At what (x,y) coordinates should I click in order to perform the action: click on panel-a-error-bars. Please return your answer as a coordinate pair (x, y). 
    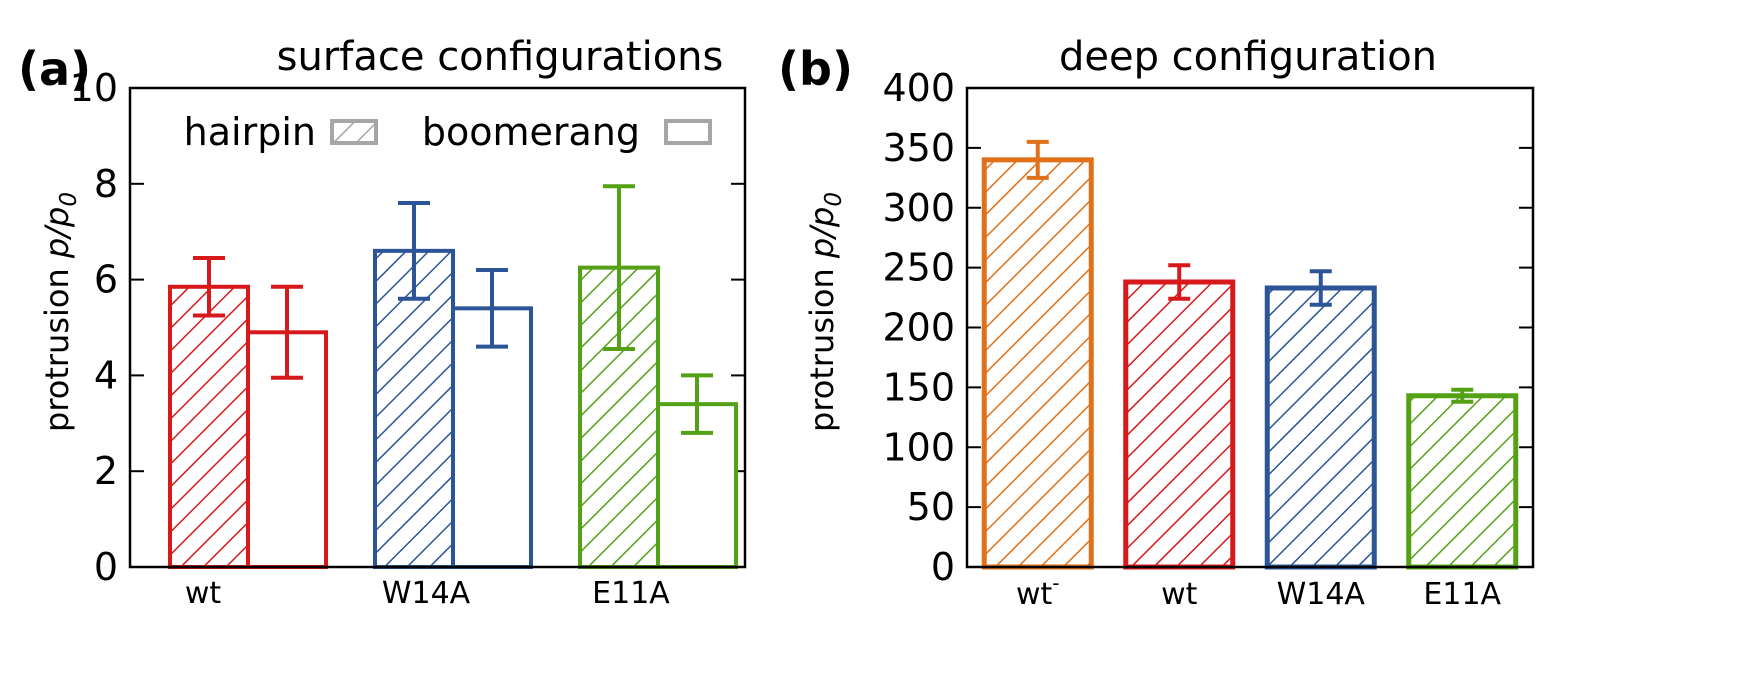
    Looking at the image, I should click on (453, 309).